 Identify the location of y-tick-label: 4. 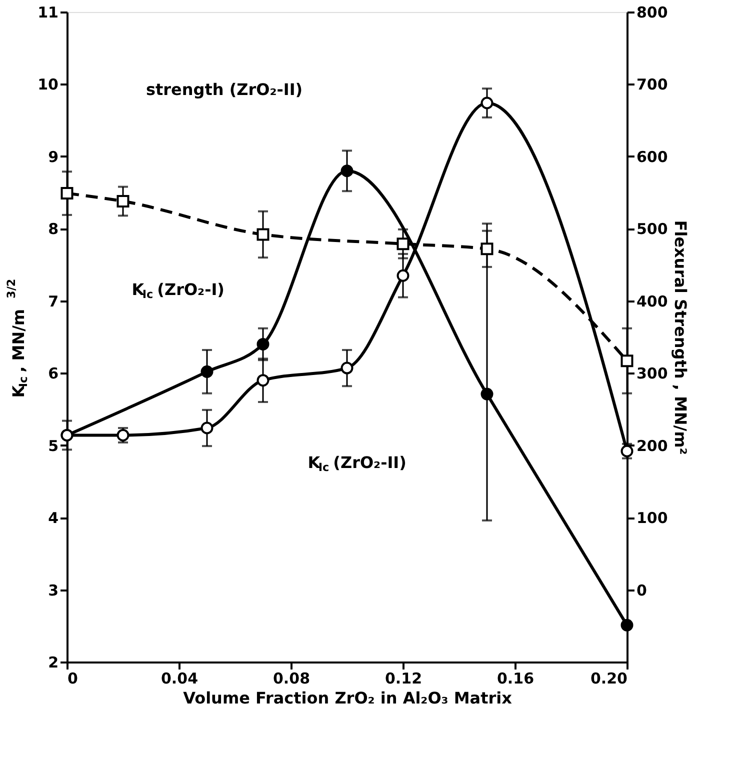
(53, 518).